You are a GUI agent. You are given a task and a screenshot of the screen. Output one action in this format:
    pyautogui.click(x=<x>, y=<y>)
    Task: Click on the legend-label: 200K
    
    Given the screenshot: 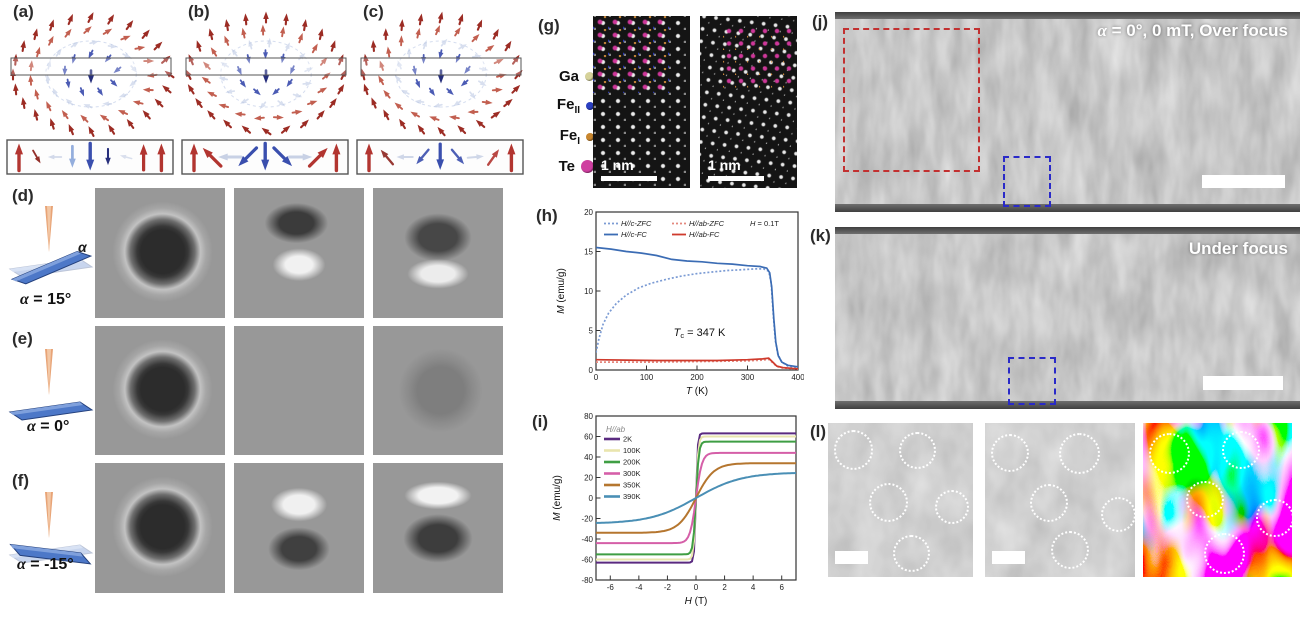 What is the action you would take?
    pyautogui.click(x=632, y=462)
    